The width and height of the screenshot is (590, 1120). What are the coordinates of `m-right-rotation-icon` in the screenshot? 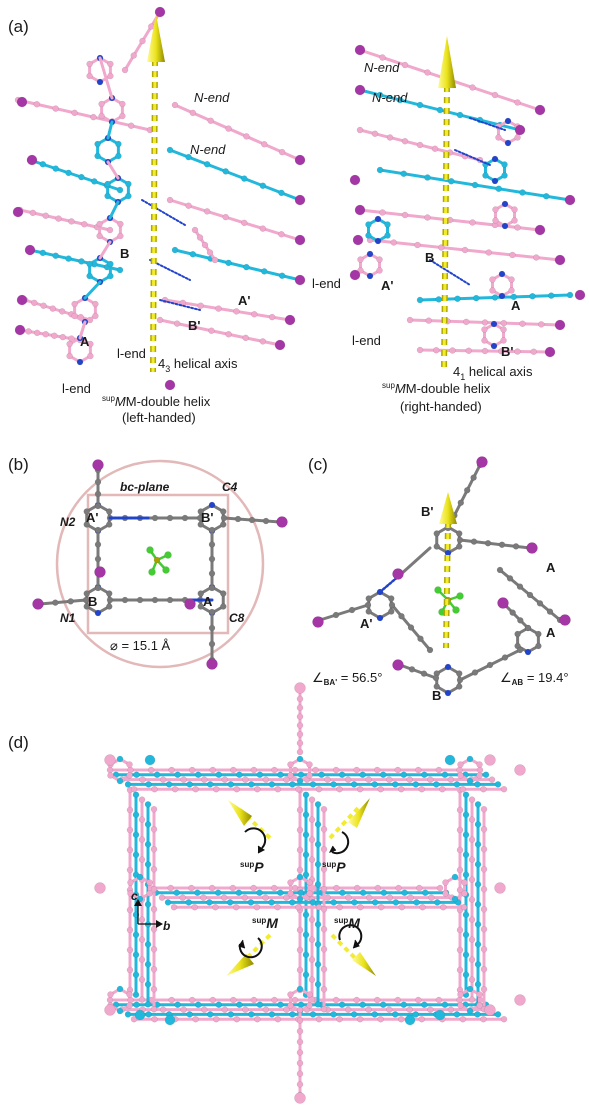 It's located at (350, 934).